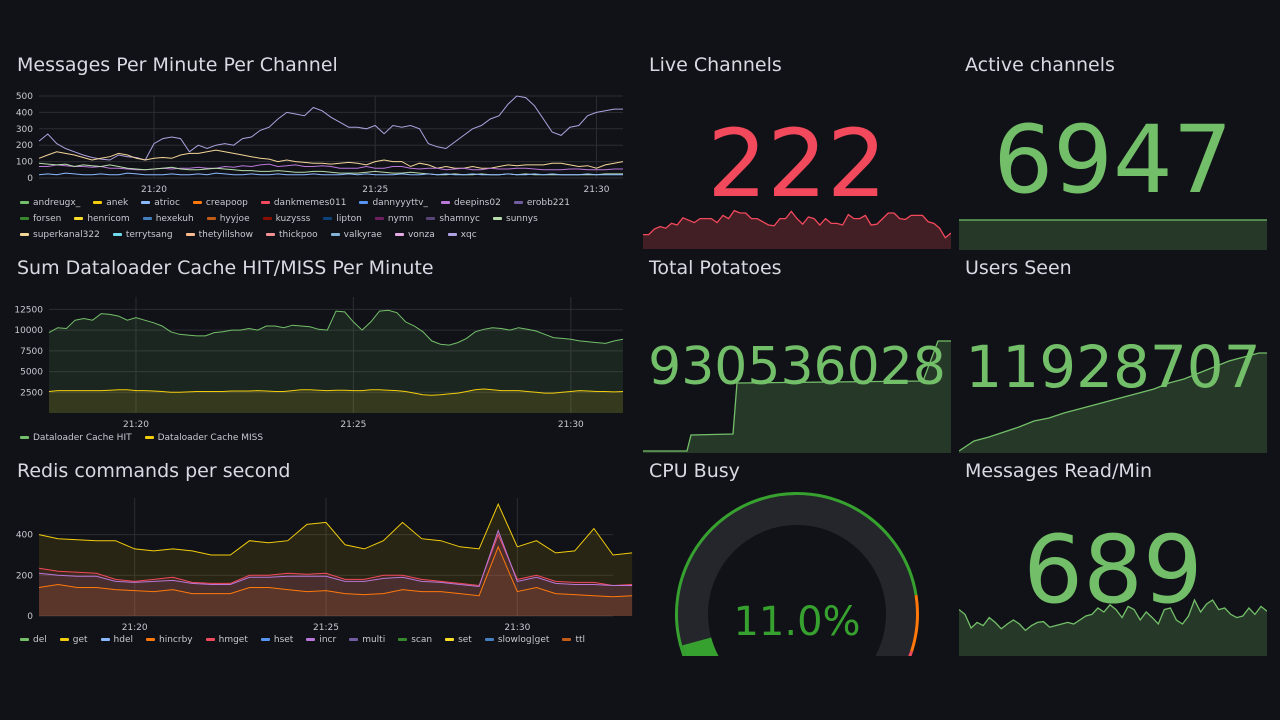 This screenshot has height=720, width=1280. I want to click on cpu-busy-value: 11.0%, so click(797, 622).